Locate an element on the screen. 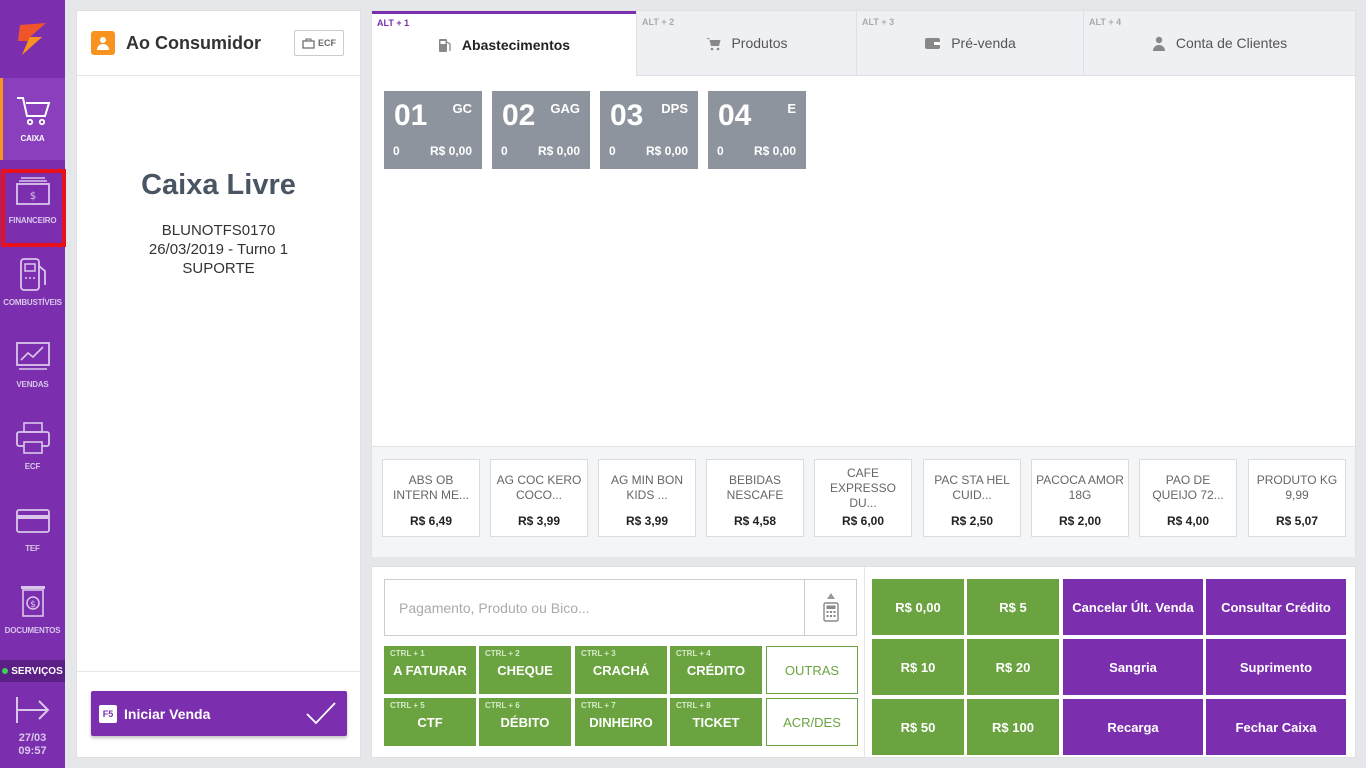 This screenshot has height=768, width=1366. product-tile: BEBIDAS NESCAFE R$ 4,58 is located at coordinates (755, 498).